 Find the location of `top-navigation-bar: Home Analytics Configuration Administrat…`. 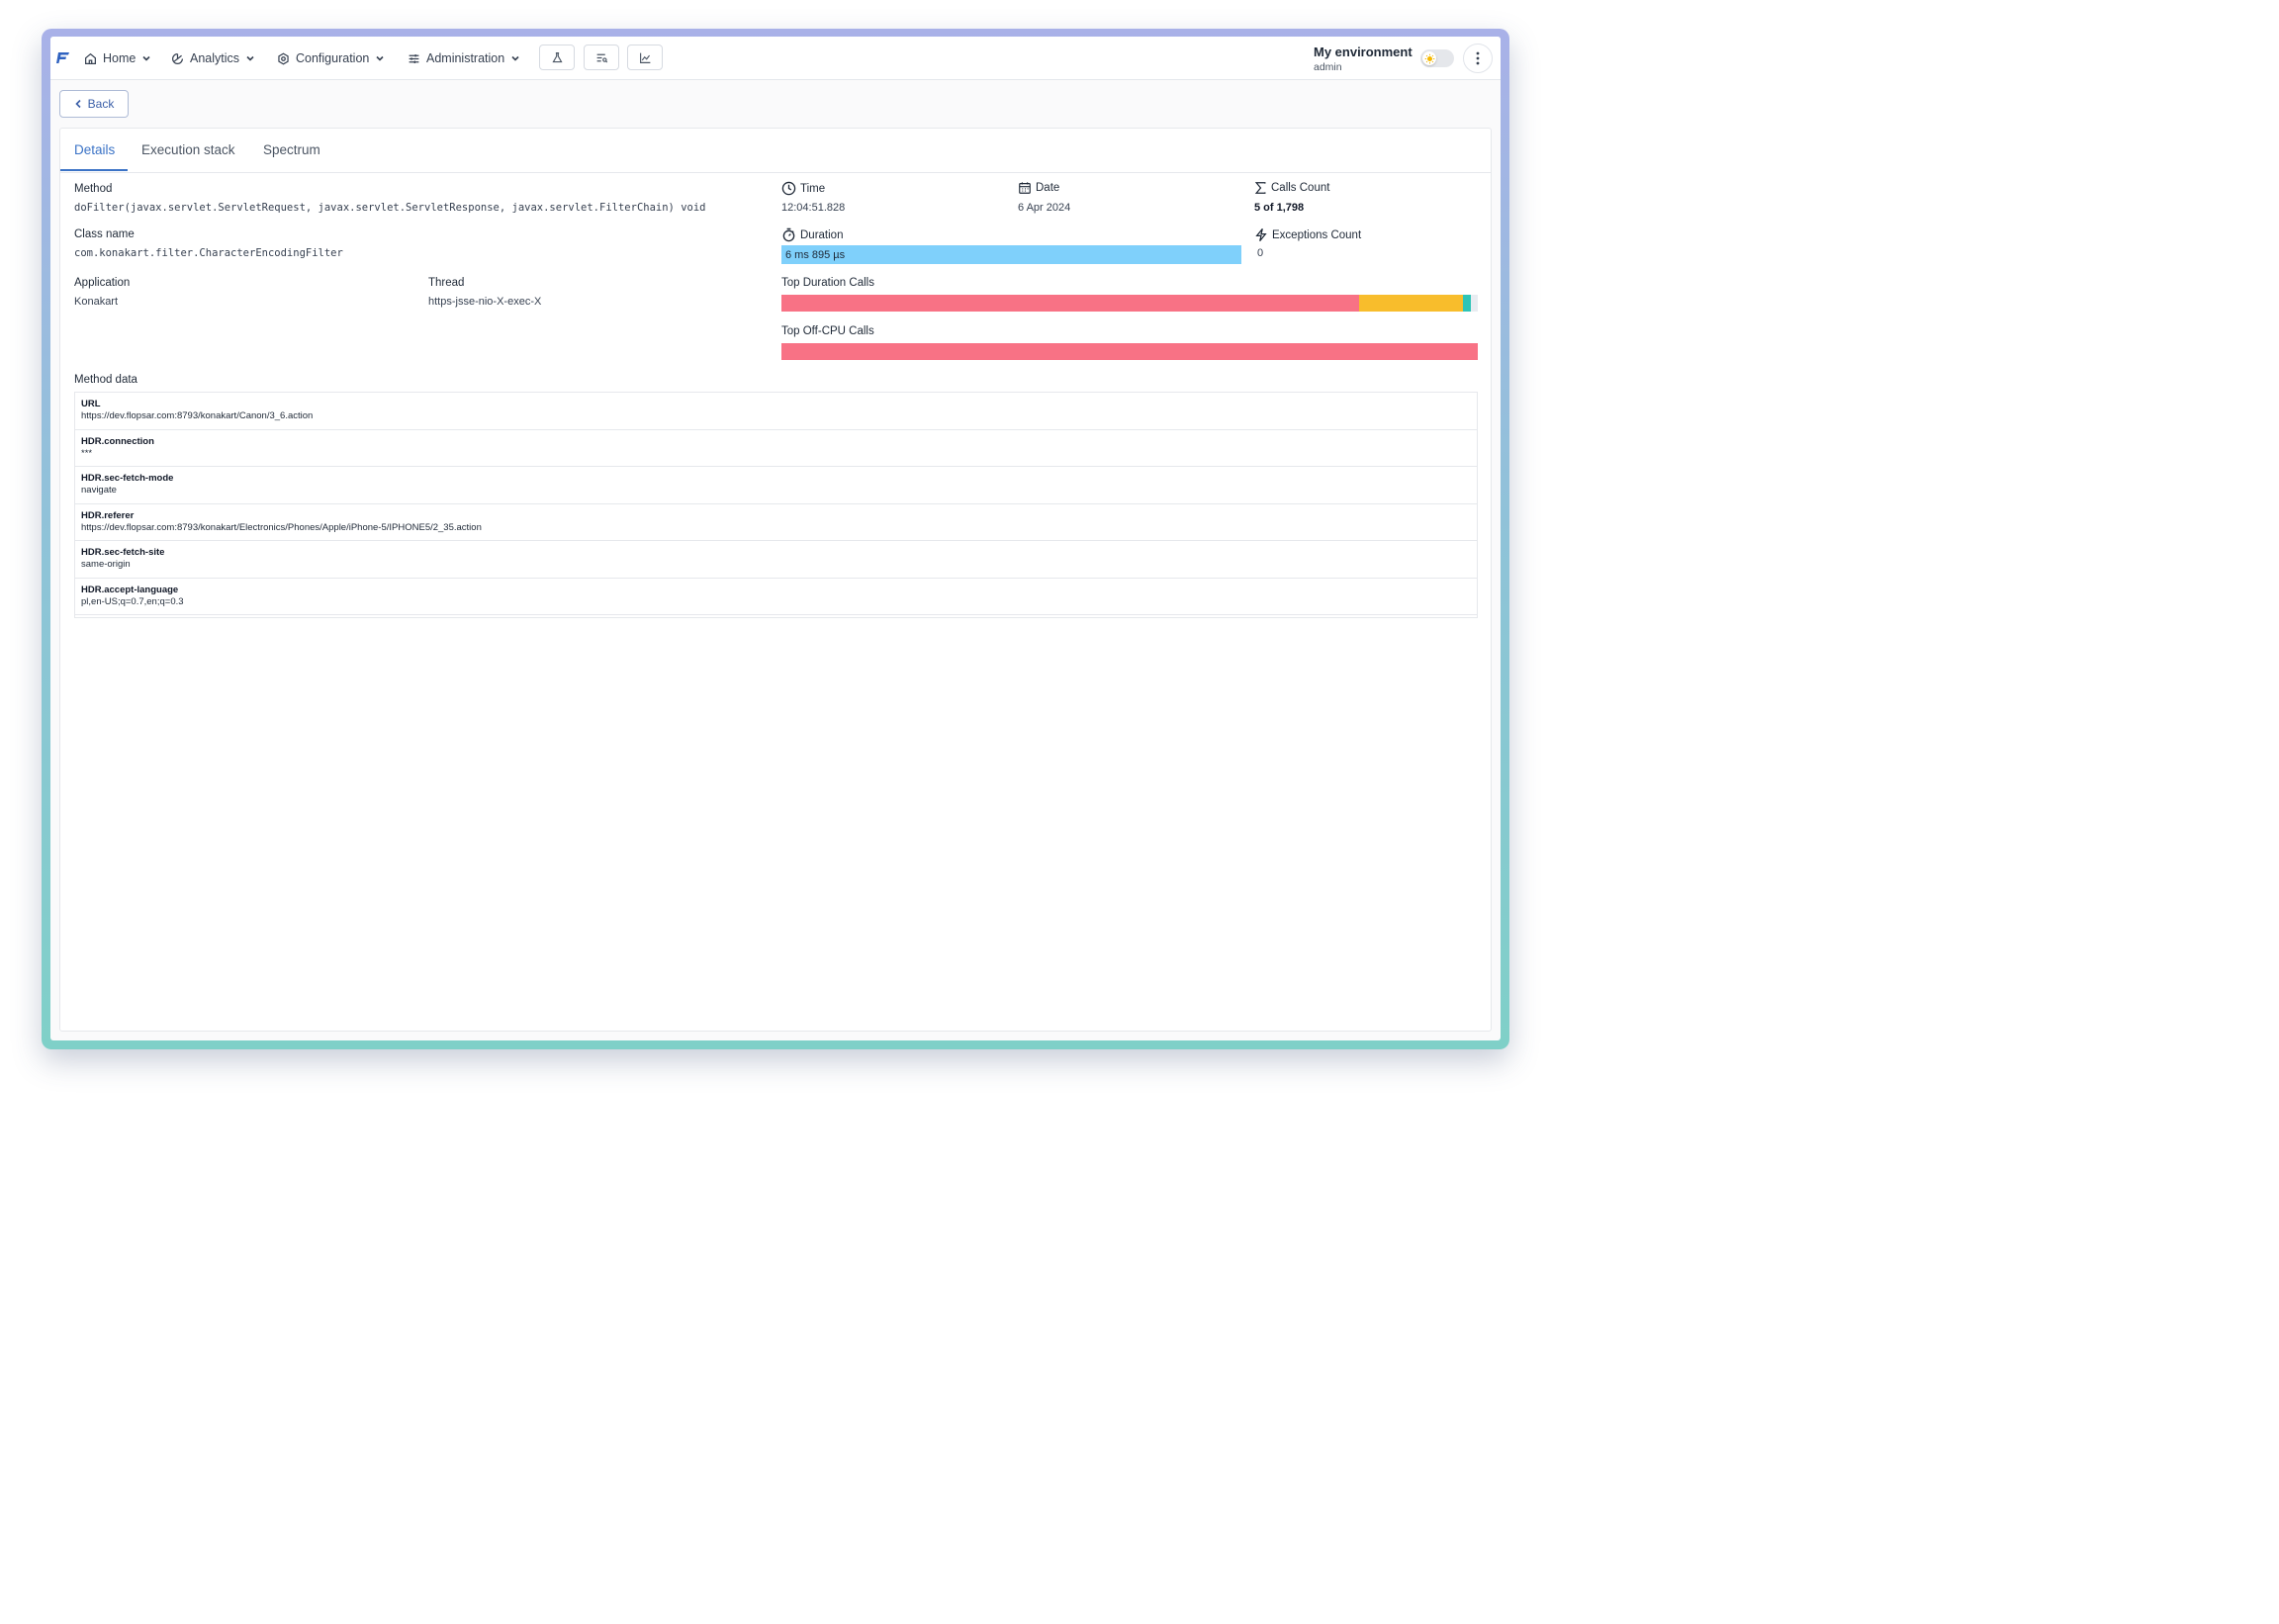

top-navigation-bar: Home Analytics Configuration Administrat… is located at coordinates (775, 58).